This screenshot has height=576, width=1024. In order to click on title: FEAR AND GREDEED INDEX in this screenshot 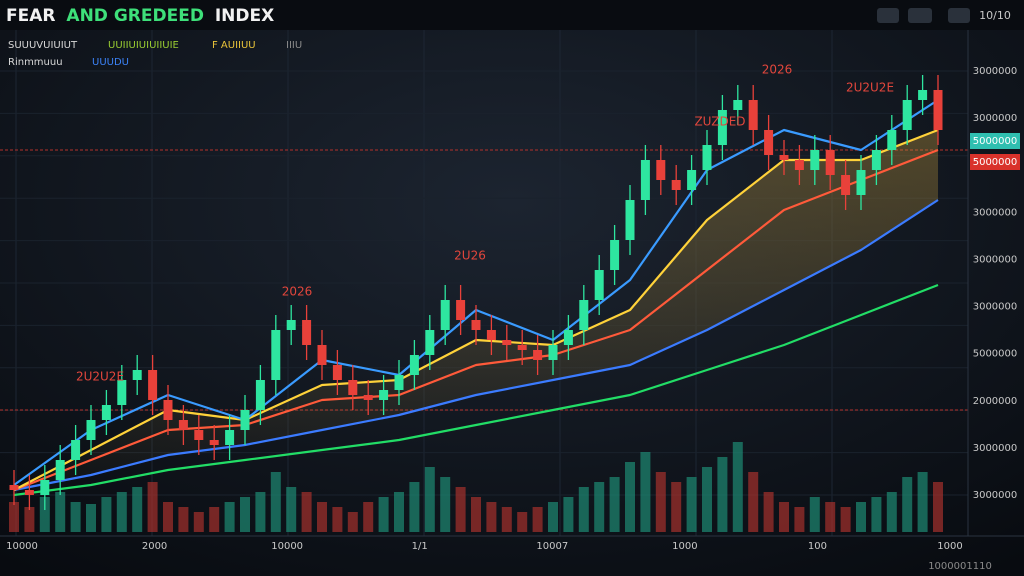, I will do `click(140, 16)`.